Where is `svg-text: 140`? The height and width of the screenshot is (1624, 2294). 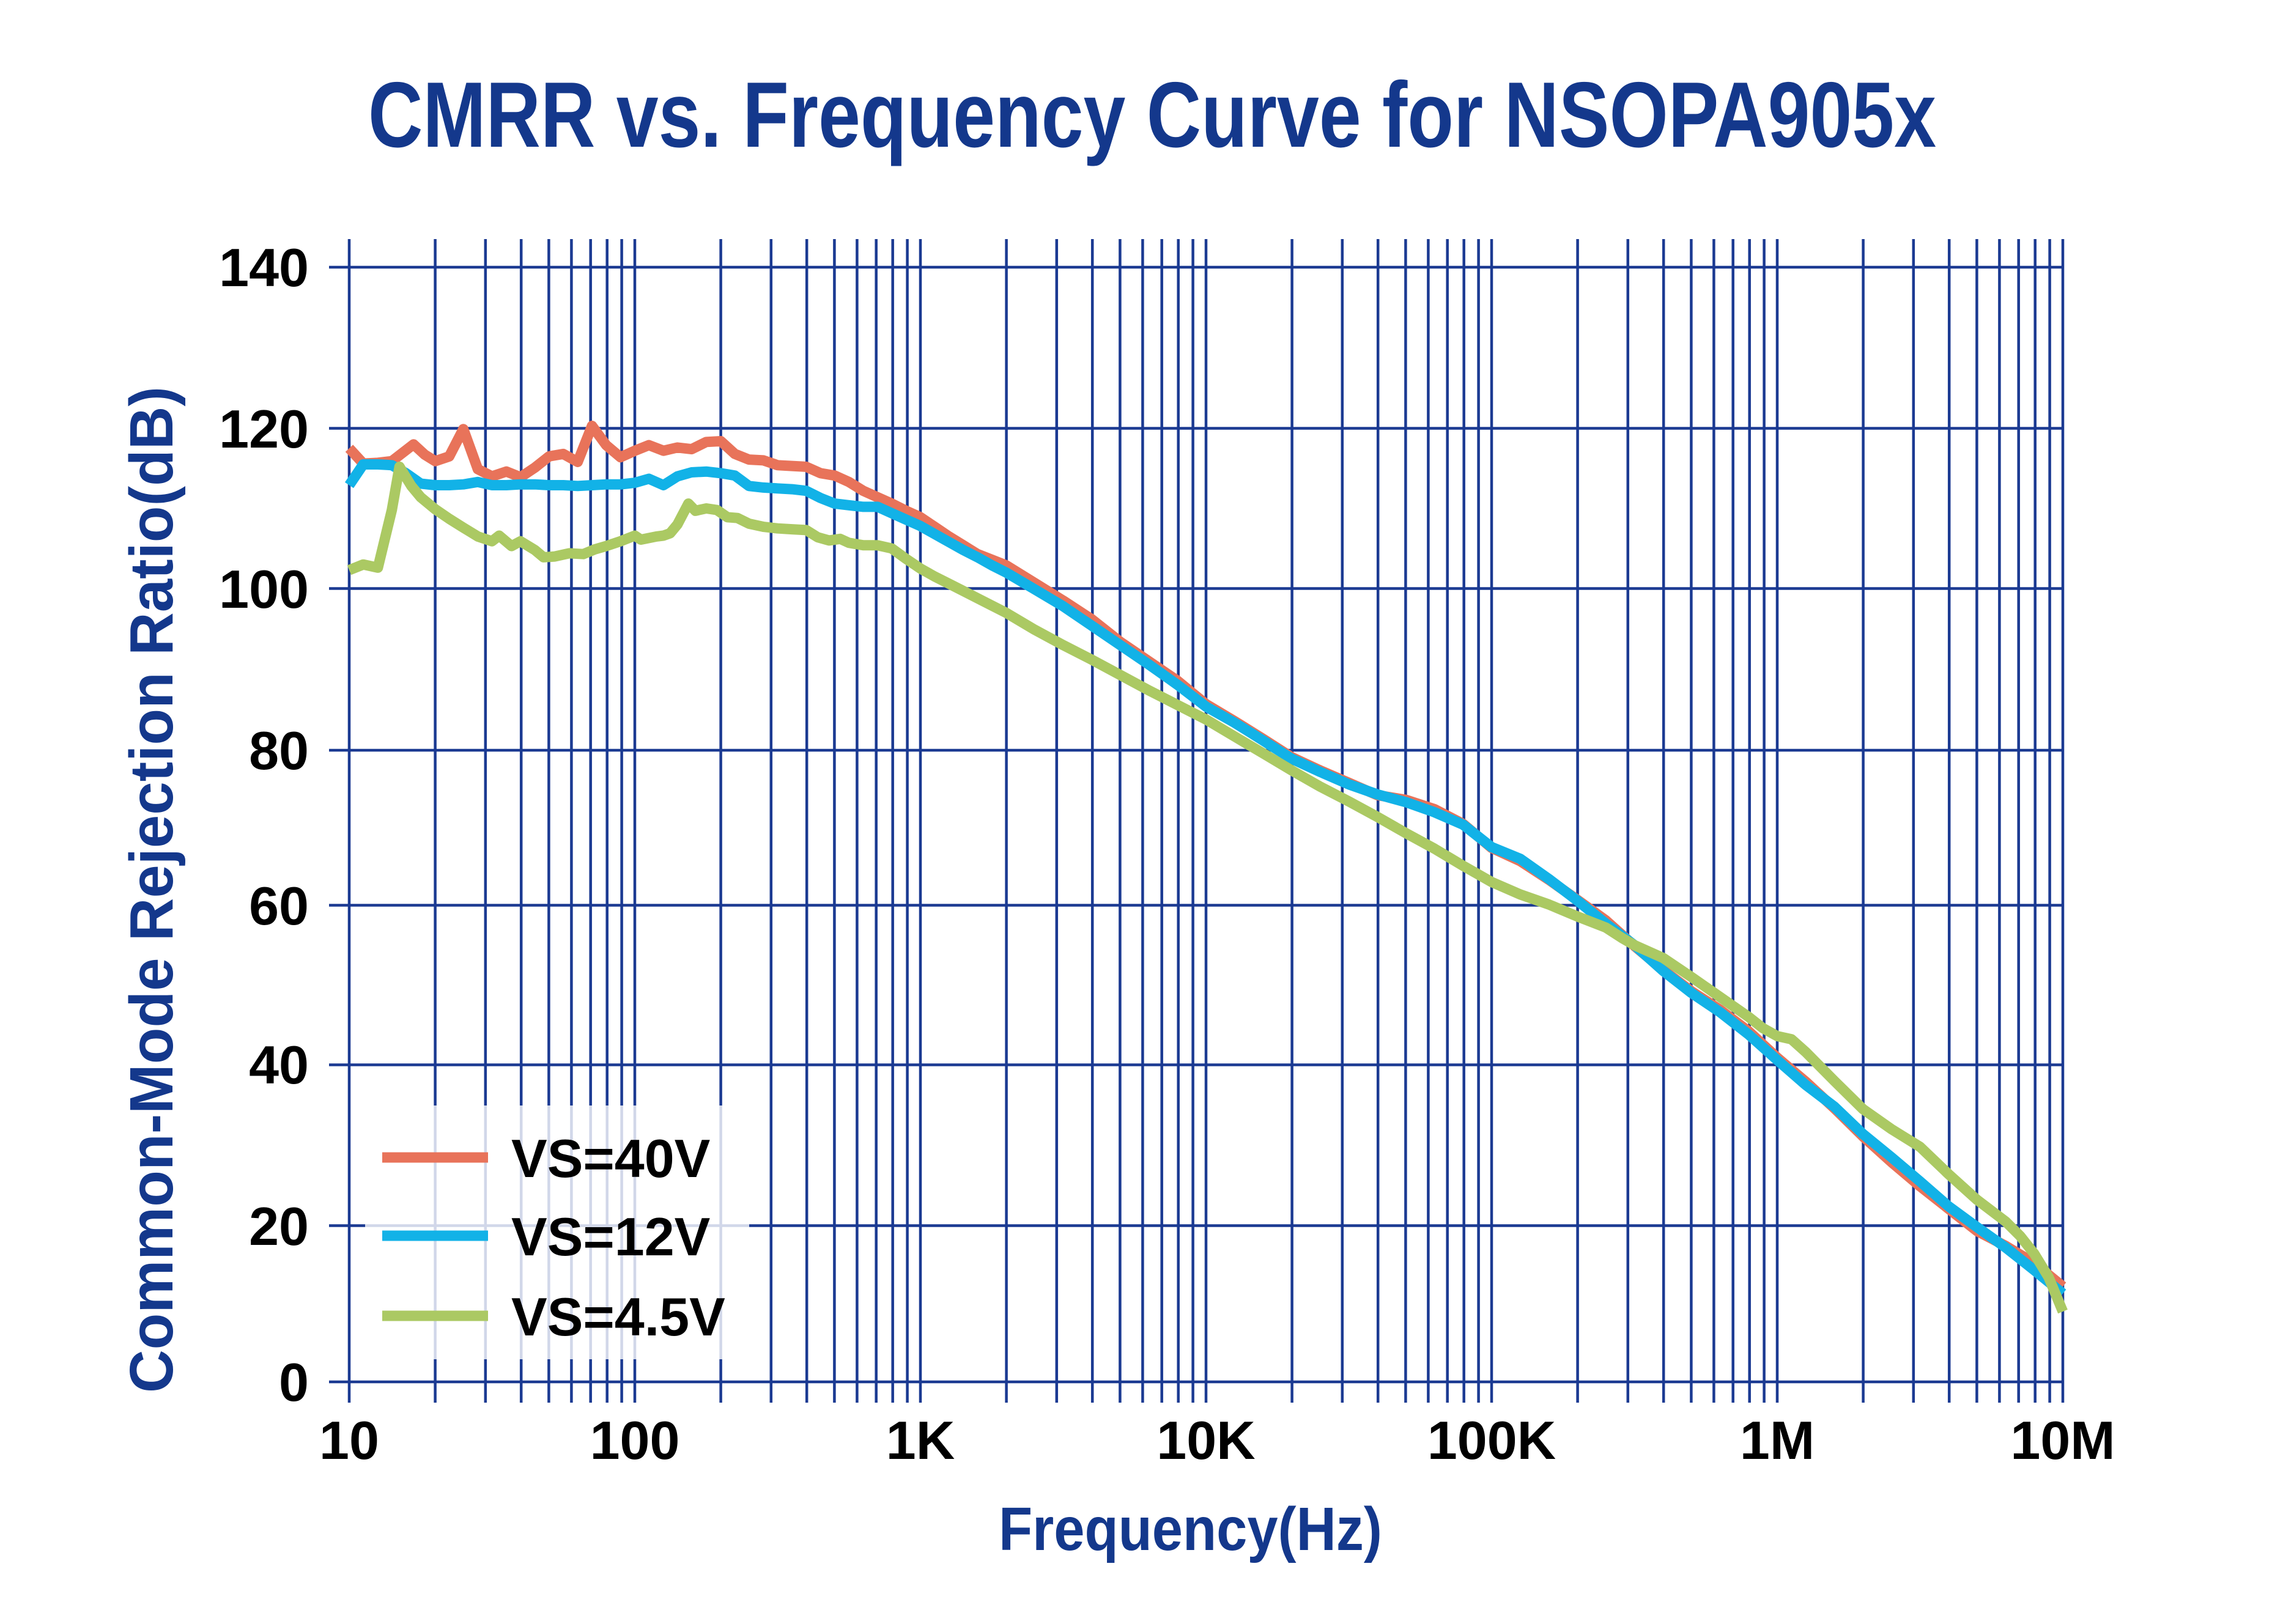
svg-text: 140 is located at coordinates (264, 267).